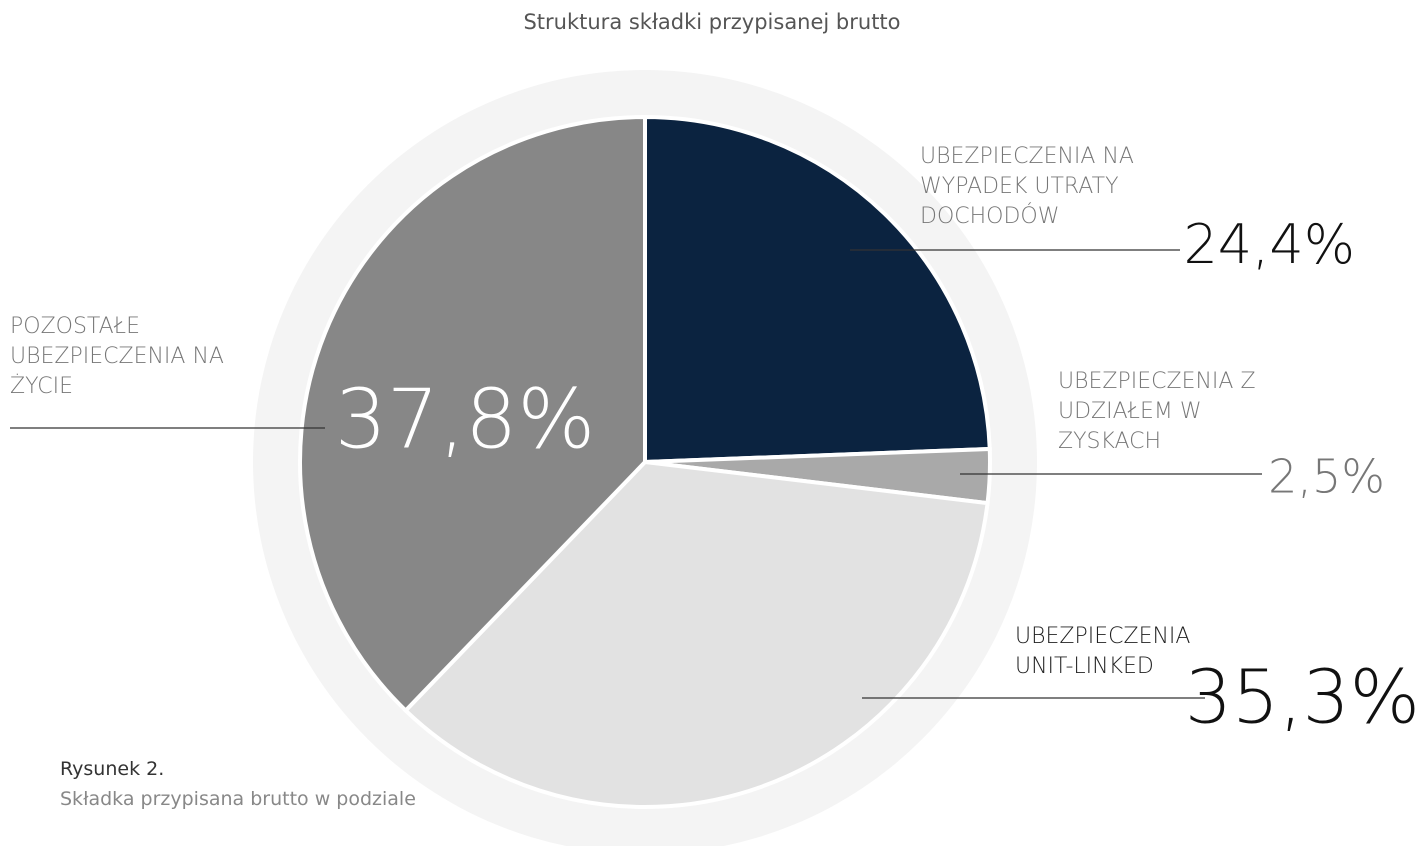  I want to click on chart-title: Struktura składki przypisanej brutto, so click(712, 22).